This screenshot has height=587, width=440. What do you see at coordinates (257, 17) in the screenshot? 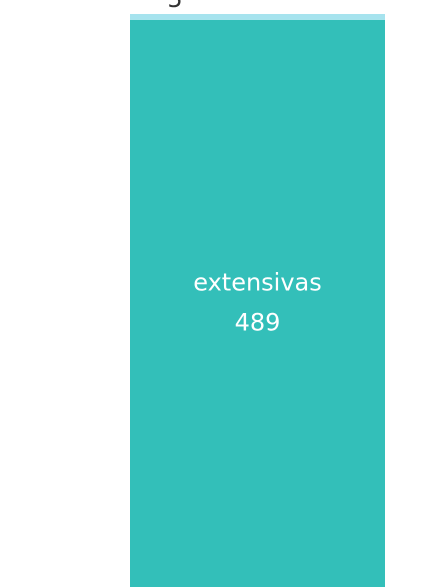
I see `bar-segment` at bounding box center [257, 17].